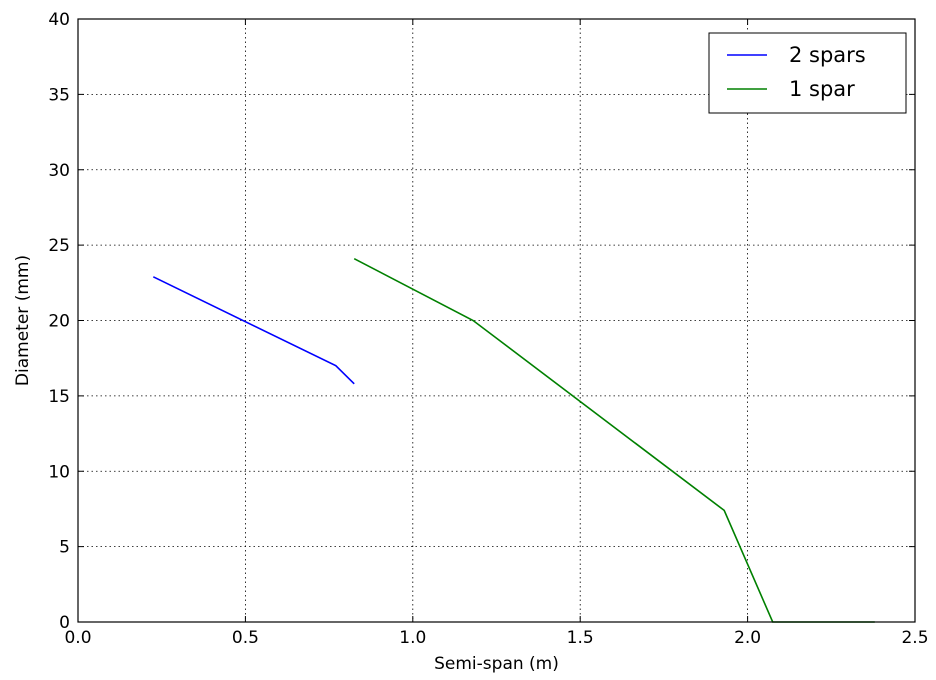 This screenshot has height=680, width=936. I want to click on legend-label: 2 spars, so click(827, 55).